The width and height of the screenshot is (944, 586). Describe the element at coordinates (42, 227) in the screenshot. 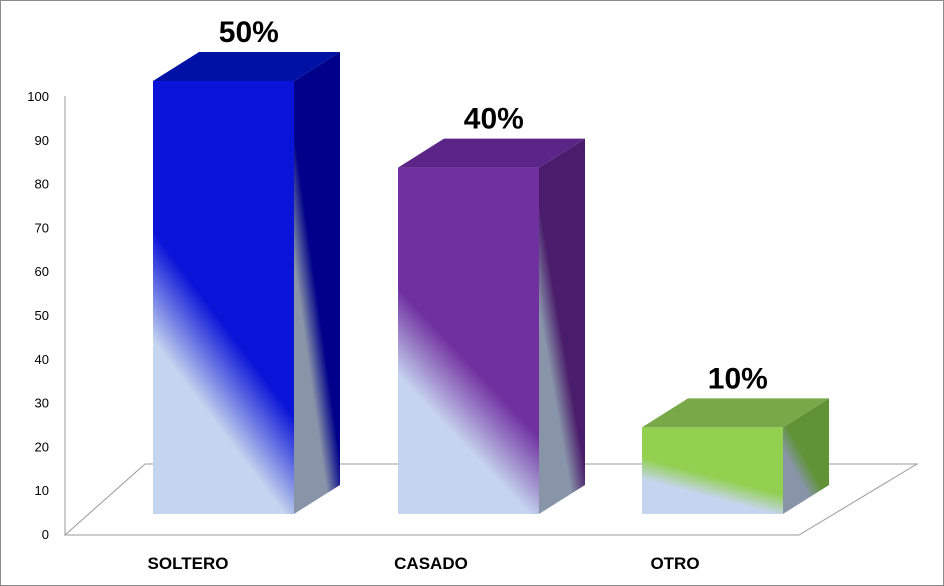

I see `y-tick-label: 70` at that location.